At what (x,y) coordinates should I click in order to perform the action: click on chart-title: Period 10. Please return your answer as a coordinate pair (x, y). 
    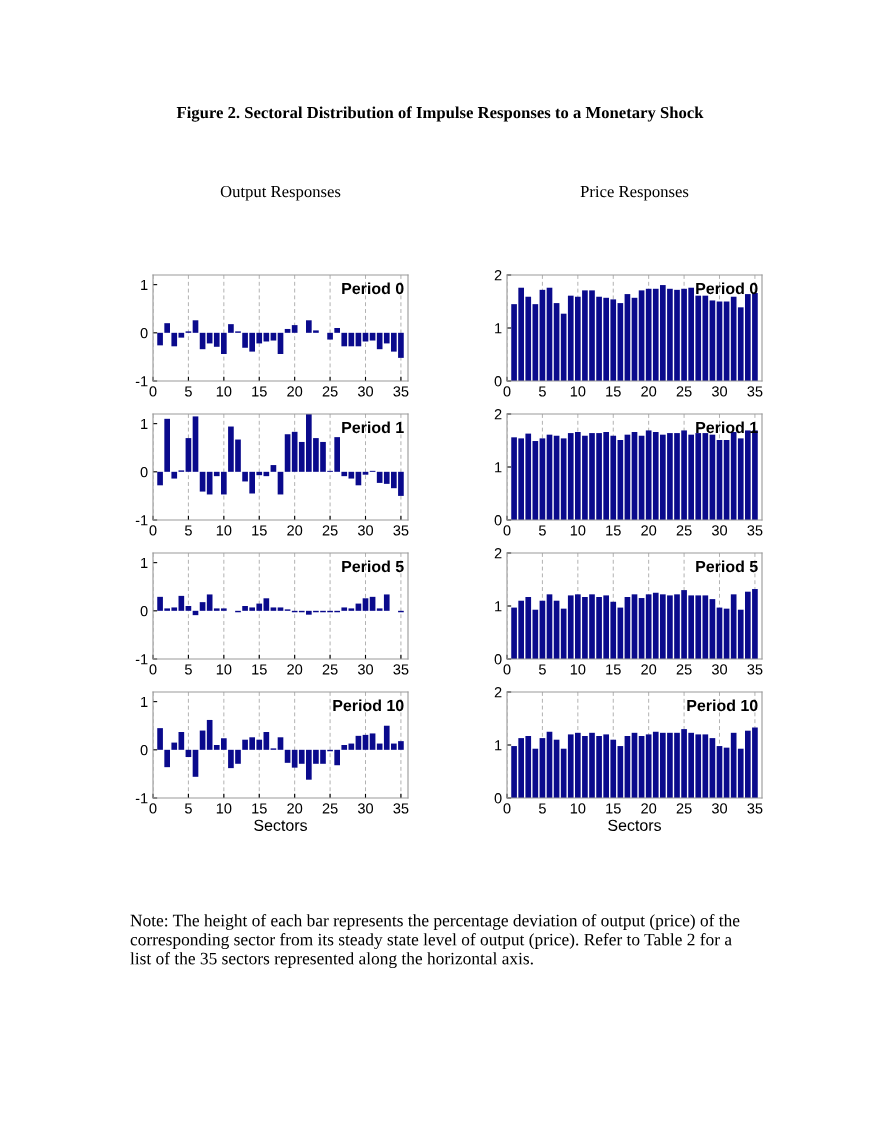
    Looking at the image, I should click on (722, 705).